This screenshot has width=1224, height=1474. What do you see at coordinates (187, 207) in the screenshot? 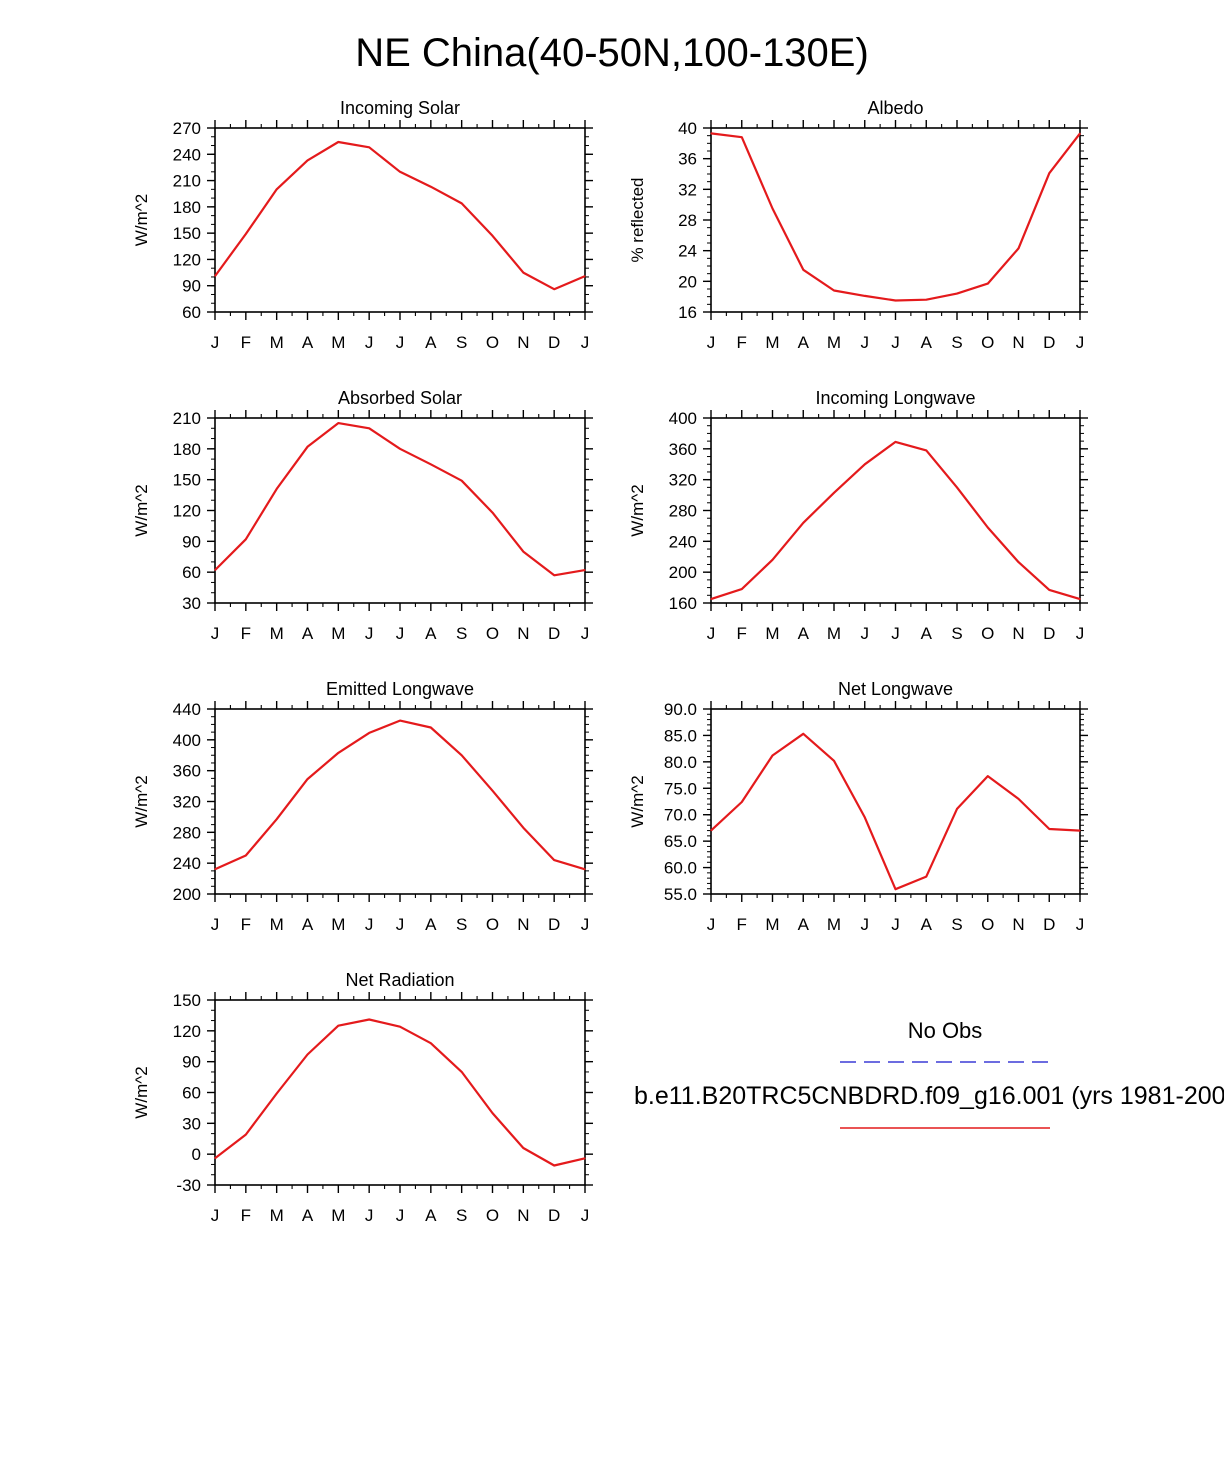
I see `y-tick-label: 180` at bounding box center [187, 207].